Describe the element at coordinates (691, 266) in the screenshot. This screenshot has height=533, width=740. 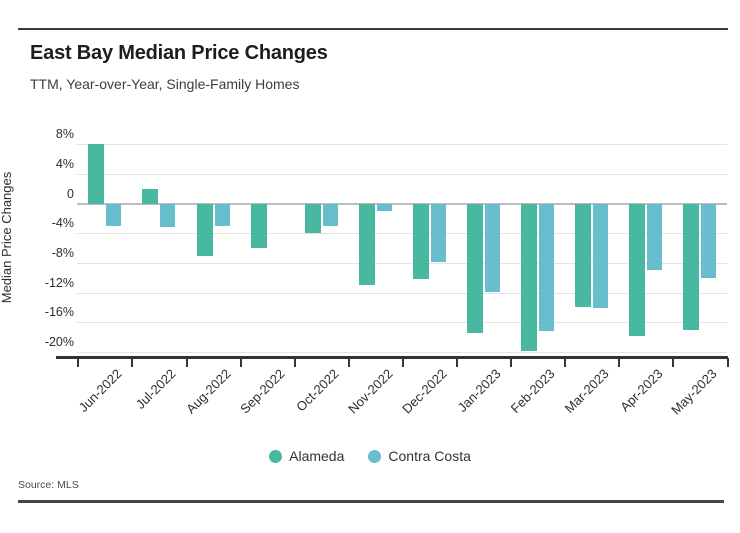
I see `bar-alameda-may-2023` at that location.